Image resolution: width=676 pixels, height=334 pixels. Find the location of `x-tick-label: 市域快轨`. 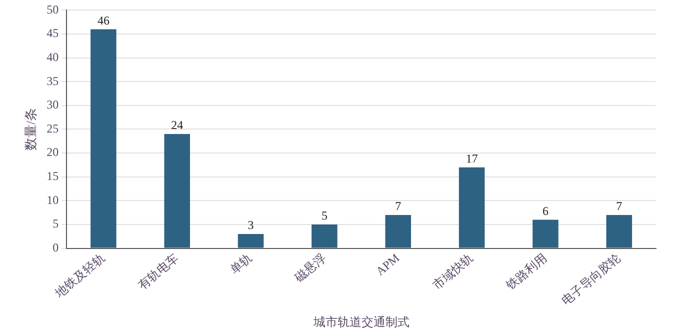

x-tick-label: 市域快轨 is located at coordinates (453, 271).